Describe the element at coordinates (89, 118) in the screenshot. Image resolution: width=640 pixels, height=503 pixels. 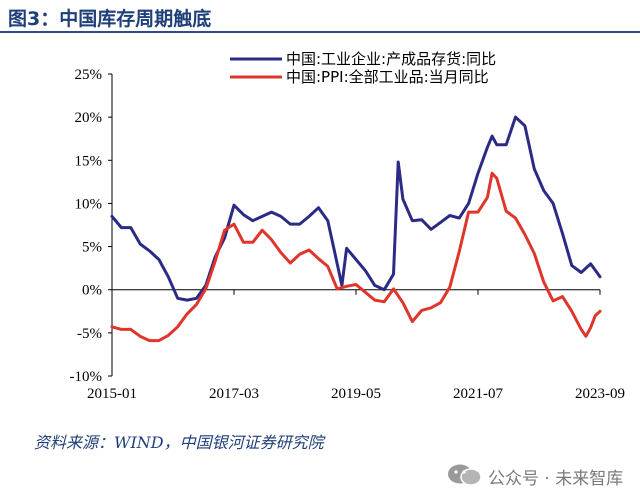
I see `y-tick-label: 20%` at that location.